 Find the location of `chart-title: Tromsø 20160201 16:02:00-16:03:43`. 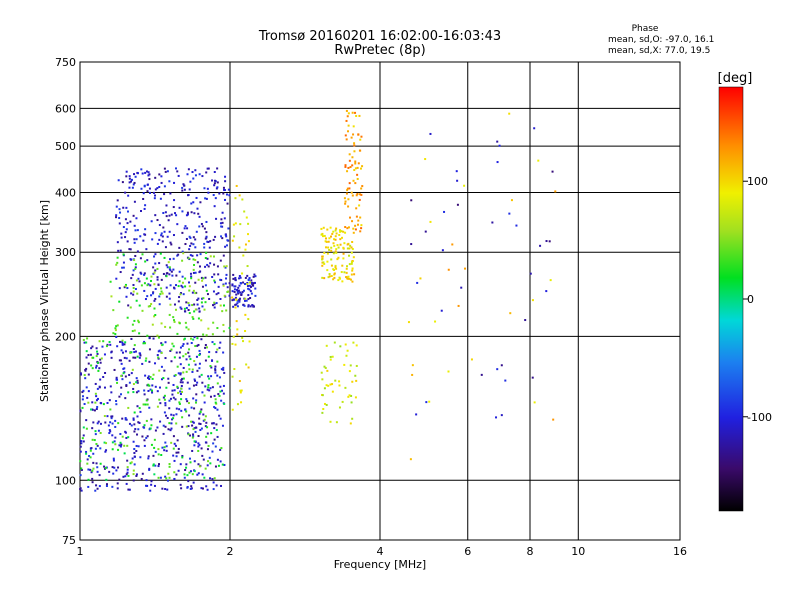

chart-title: Tromsø 20160201 16:02:00-16:03:43 is located at coordinates (379, 36).